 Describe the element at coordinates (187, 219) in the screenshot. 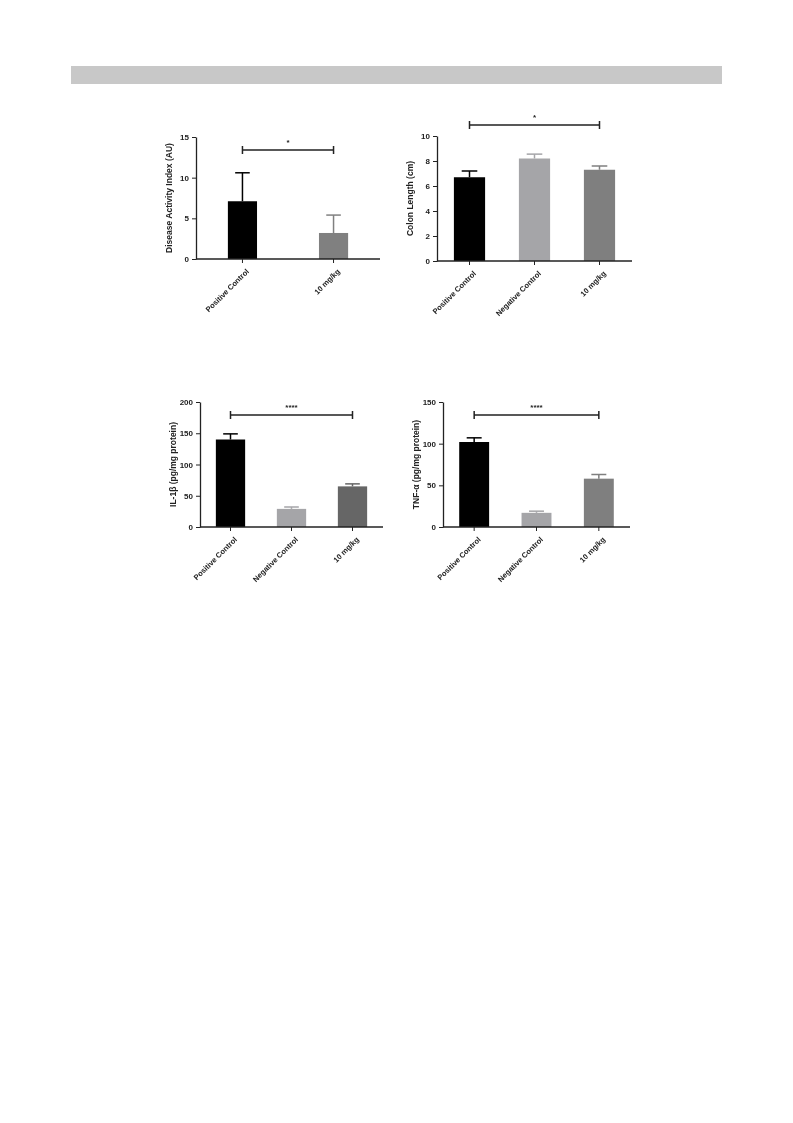

I see `y-tick-label: 5` at that location.